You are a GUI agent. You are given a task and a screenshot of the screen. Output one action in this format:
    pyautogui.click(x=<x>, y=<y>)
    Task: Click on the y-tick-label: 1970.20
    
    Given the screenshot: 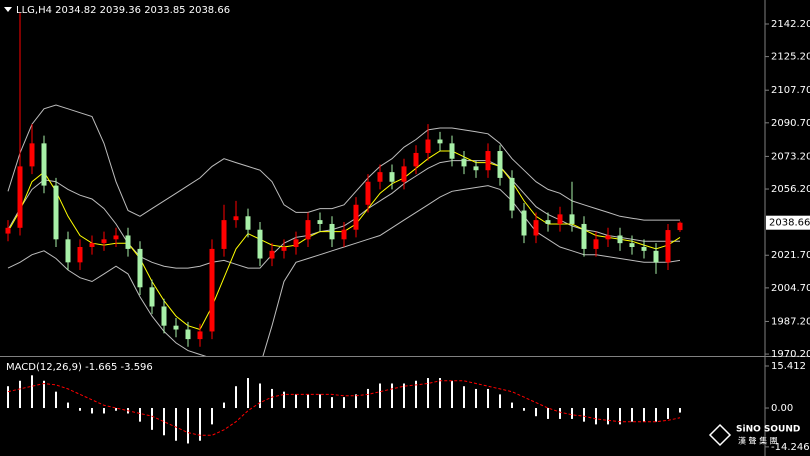 What is the action you would take?
    pyautogui.click(x=790, y=354)
    